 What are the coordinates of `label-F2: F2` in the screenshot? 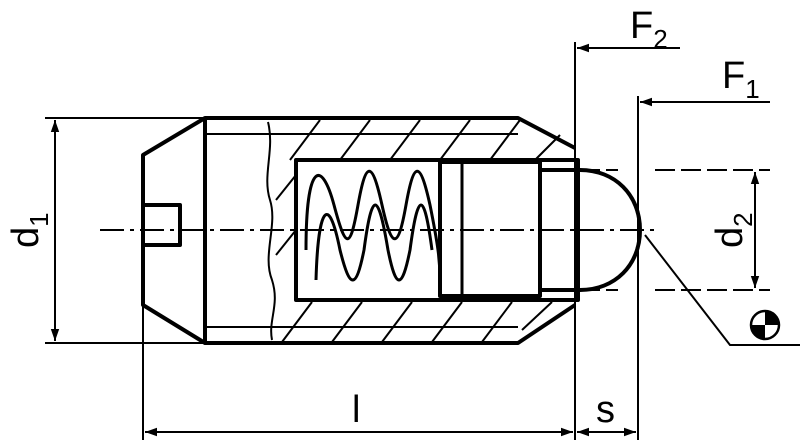 It's located at (649, 29).